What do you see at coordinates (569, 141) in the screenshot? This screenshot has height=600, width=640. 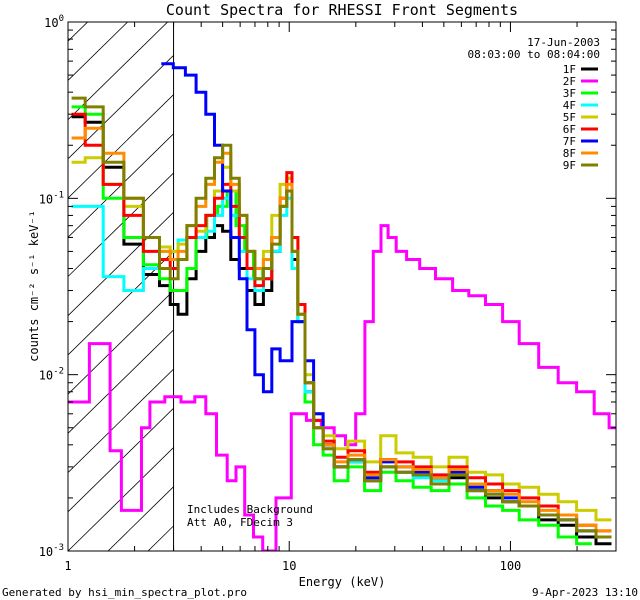 I see `legend-label-7F: 7F` at bounding box center [569, 141].